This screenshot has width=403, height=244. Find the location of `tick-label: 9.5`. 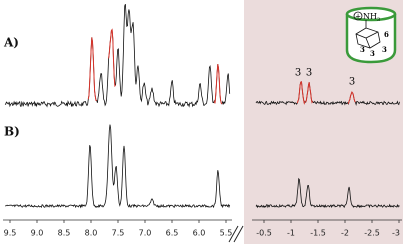

tick-label: 9.5 is located at coordinates (10, 233).